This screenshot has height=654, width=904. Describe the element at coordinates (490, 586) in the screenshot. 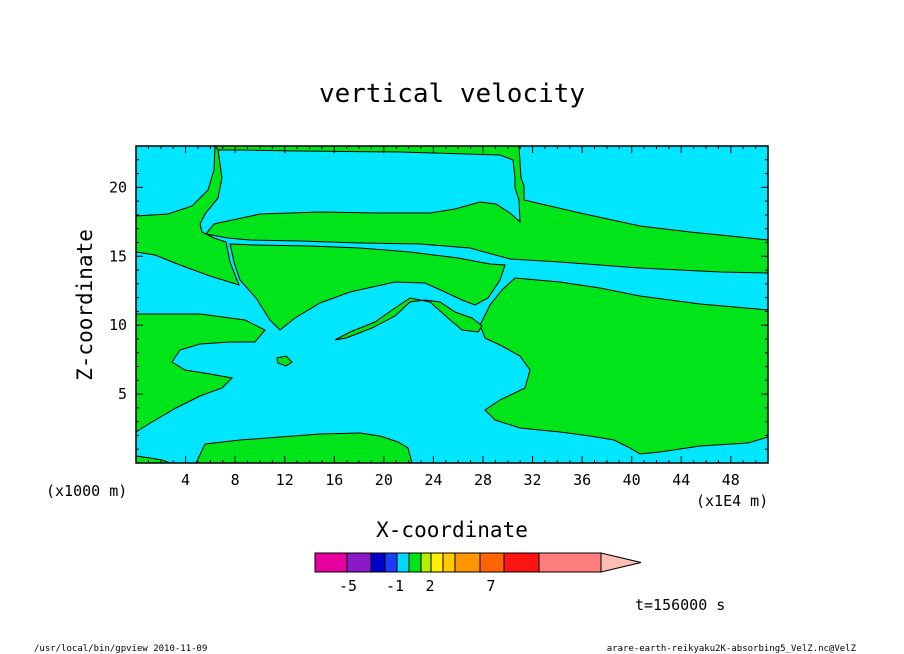

I see `colorbar-label: 7` at that location.